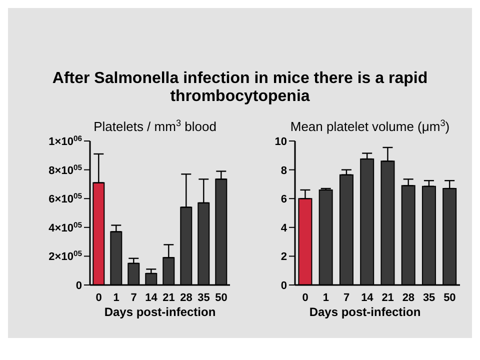 The height and width of the screenshot is (360, 480). What do you see at coordinates (283, 170) in the screenshot?
I see `y-tick-label: 8` at bounding box center [283, 170].